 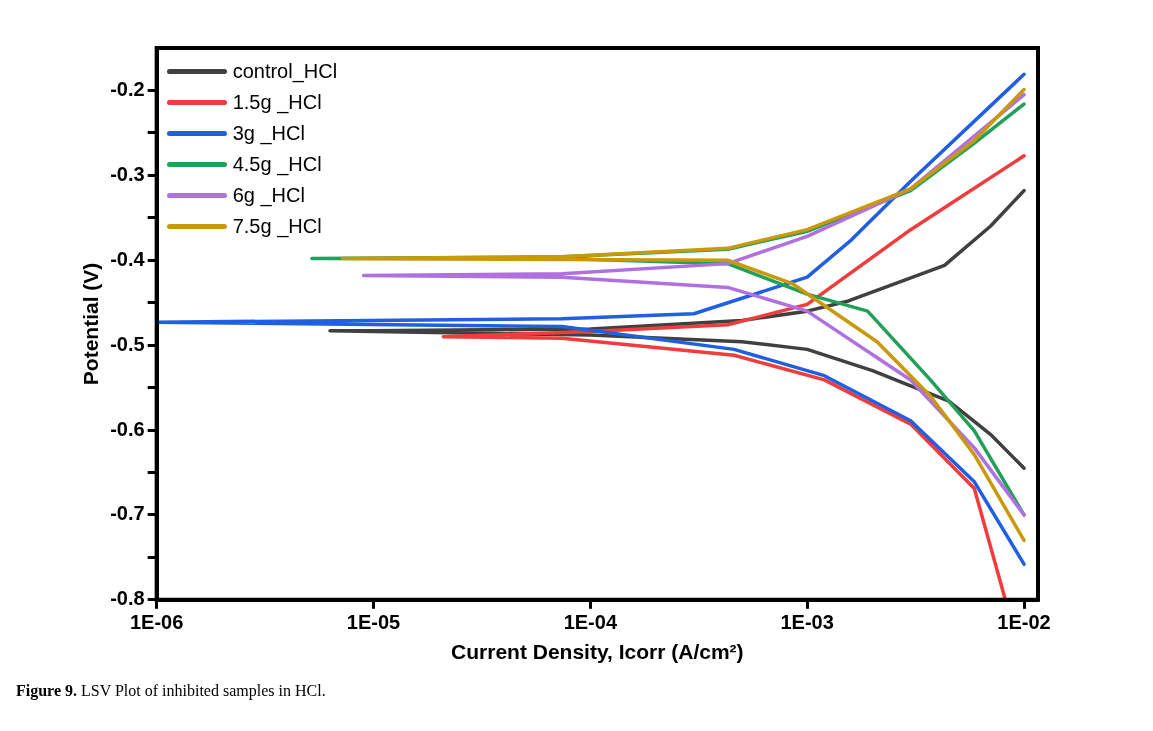 What do you see at coordinates (156, 622) in the screenshot?
I see `x-tick-label: 1E-06` at bounding box center [156, 622].